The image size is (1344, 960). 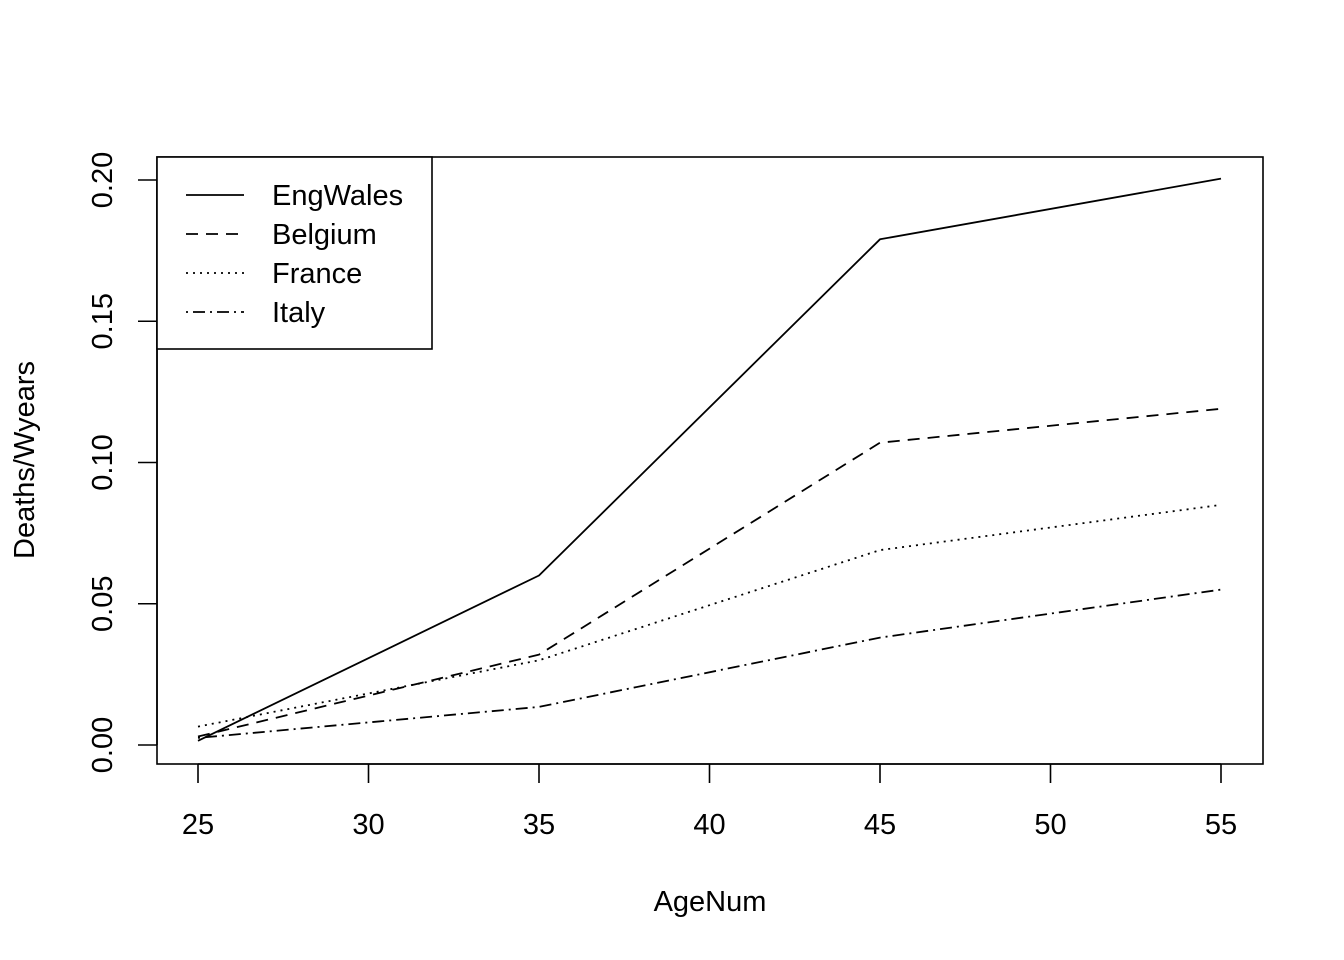 What do you see at coordinates (103, 180) in the screenshot?
I see `y-tick-label: 0.20` at bounding box center [103, 180].